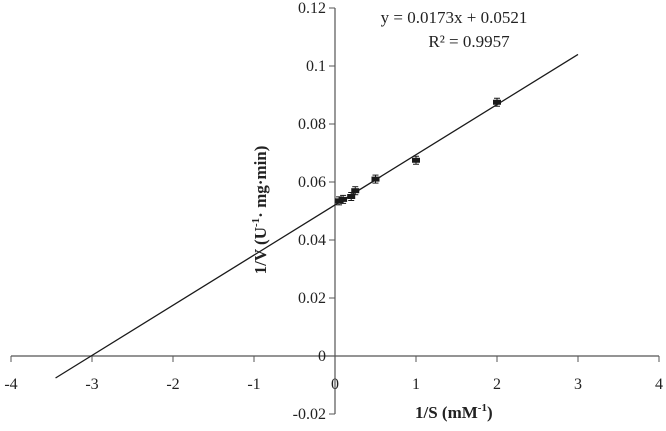 Image resolution: width=666 pixels, height=431 pixels. Describe the element at coordinates (312, 240) in the screenshot. I see `y-tick-label: 0.04` at that location.